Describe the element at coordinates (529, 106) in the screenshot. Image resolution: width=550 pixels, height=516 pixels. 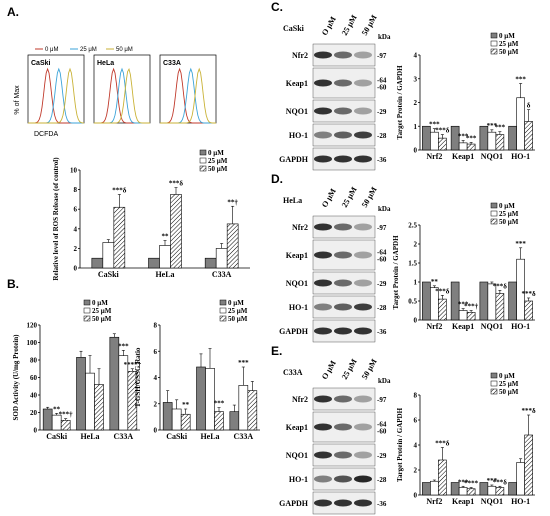
I see `significance-label: δ` at that location.